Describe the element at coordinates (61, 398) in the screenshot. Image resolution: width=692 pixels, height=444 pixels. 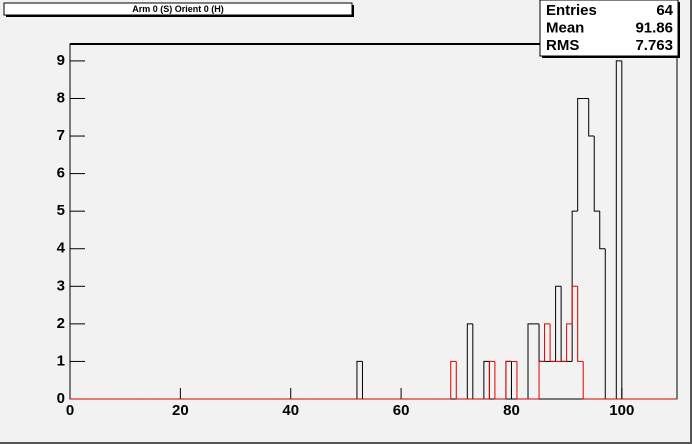
I see `y-tick-label: 0` at that location.